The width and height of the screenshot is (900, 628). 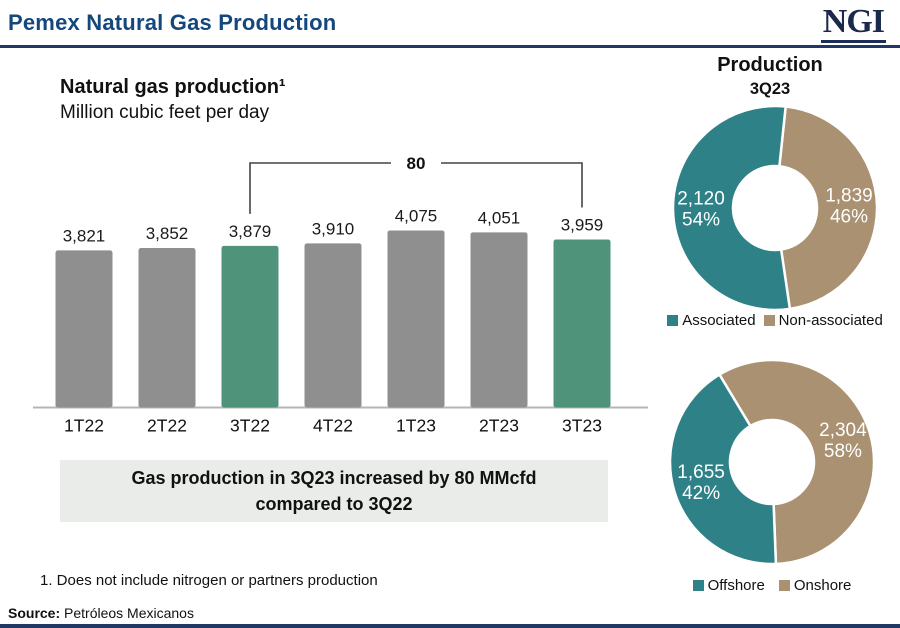 What do you see at coordinates (830, 320) in the screenshot?
I see `legend-label-non-associated: Non-associated` at bounding box center [830, 320].